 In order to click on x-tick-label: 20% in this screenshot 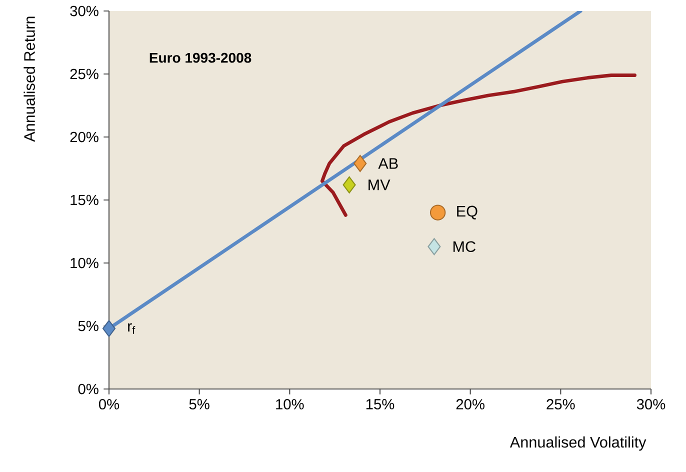, I will do `click(470, 404)`.